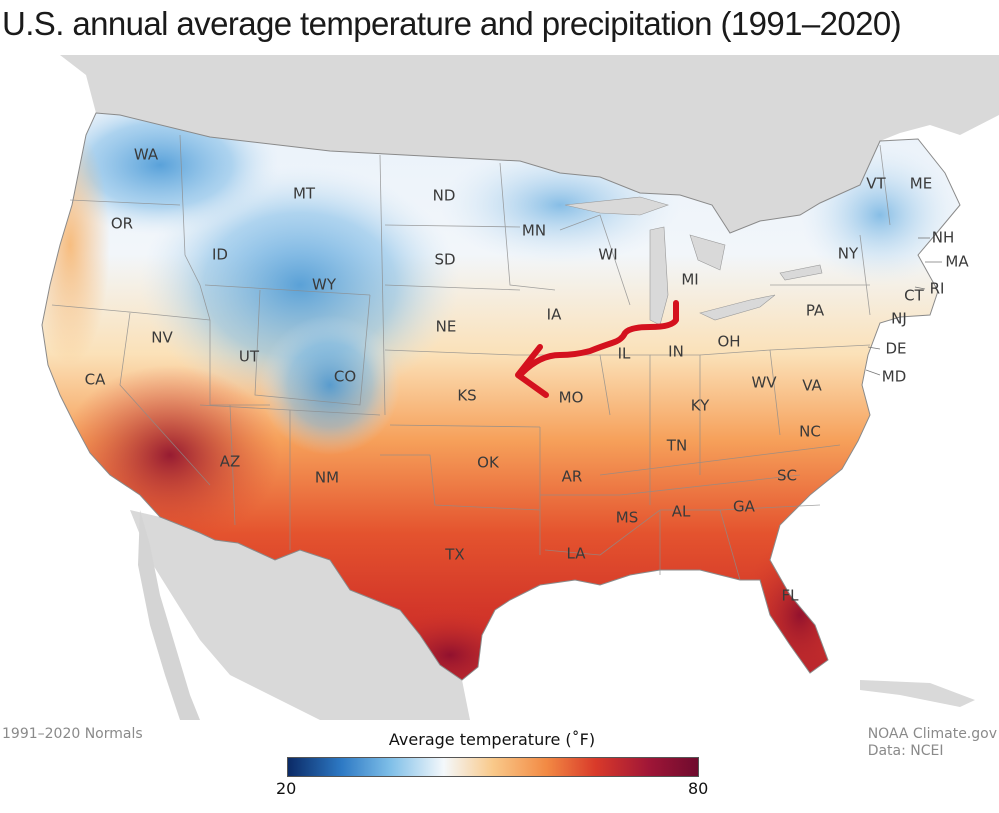 The height and width of the screenshot is (813, 999). What do you see at coordinates (624, 354) in the screenshot?
I see `state-label-il: IL` at bounding box center [624, 354].